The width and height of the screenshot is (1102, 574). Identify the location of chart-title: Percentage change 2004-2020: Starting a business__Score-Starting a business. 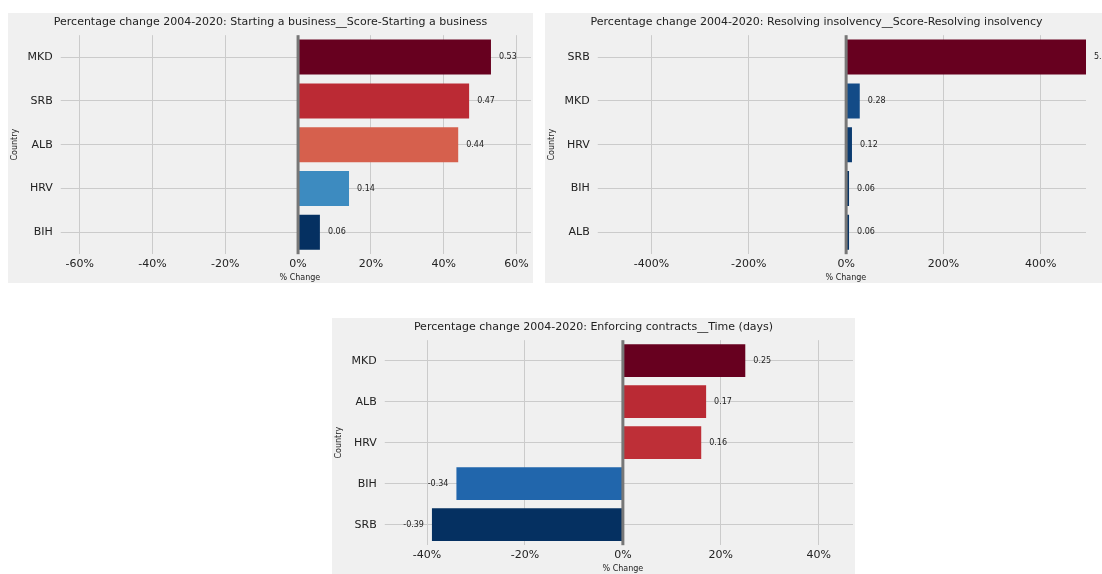
(270, 22).